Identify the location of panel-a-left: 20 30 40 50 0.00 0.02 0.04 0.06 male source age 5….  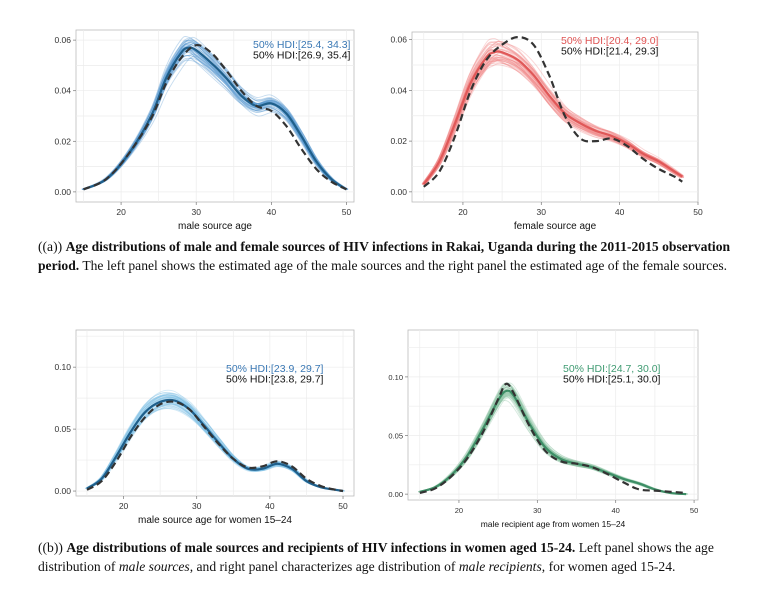
(199, 127).